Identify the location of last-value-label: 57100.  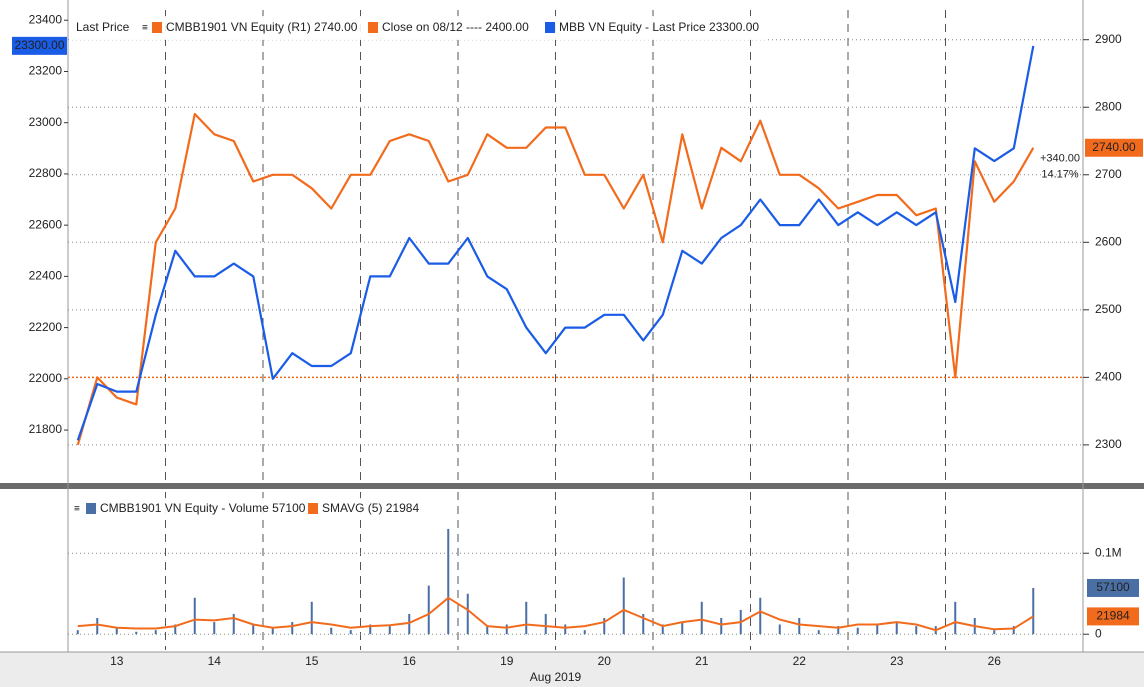
(1113, 587).